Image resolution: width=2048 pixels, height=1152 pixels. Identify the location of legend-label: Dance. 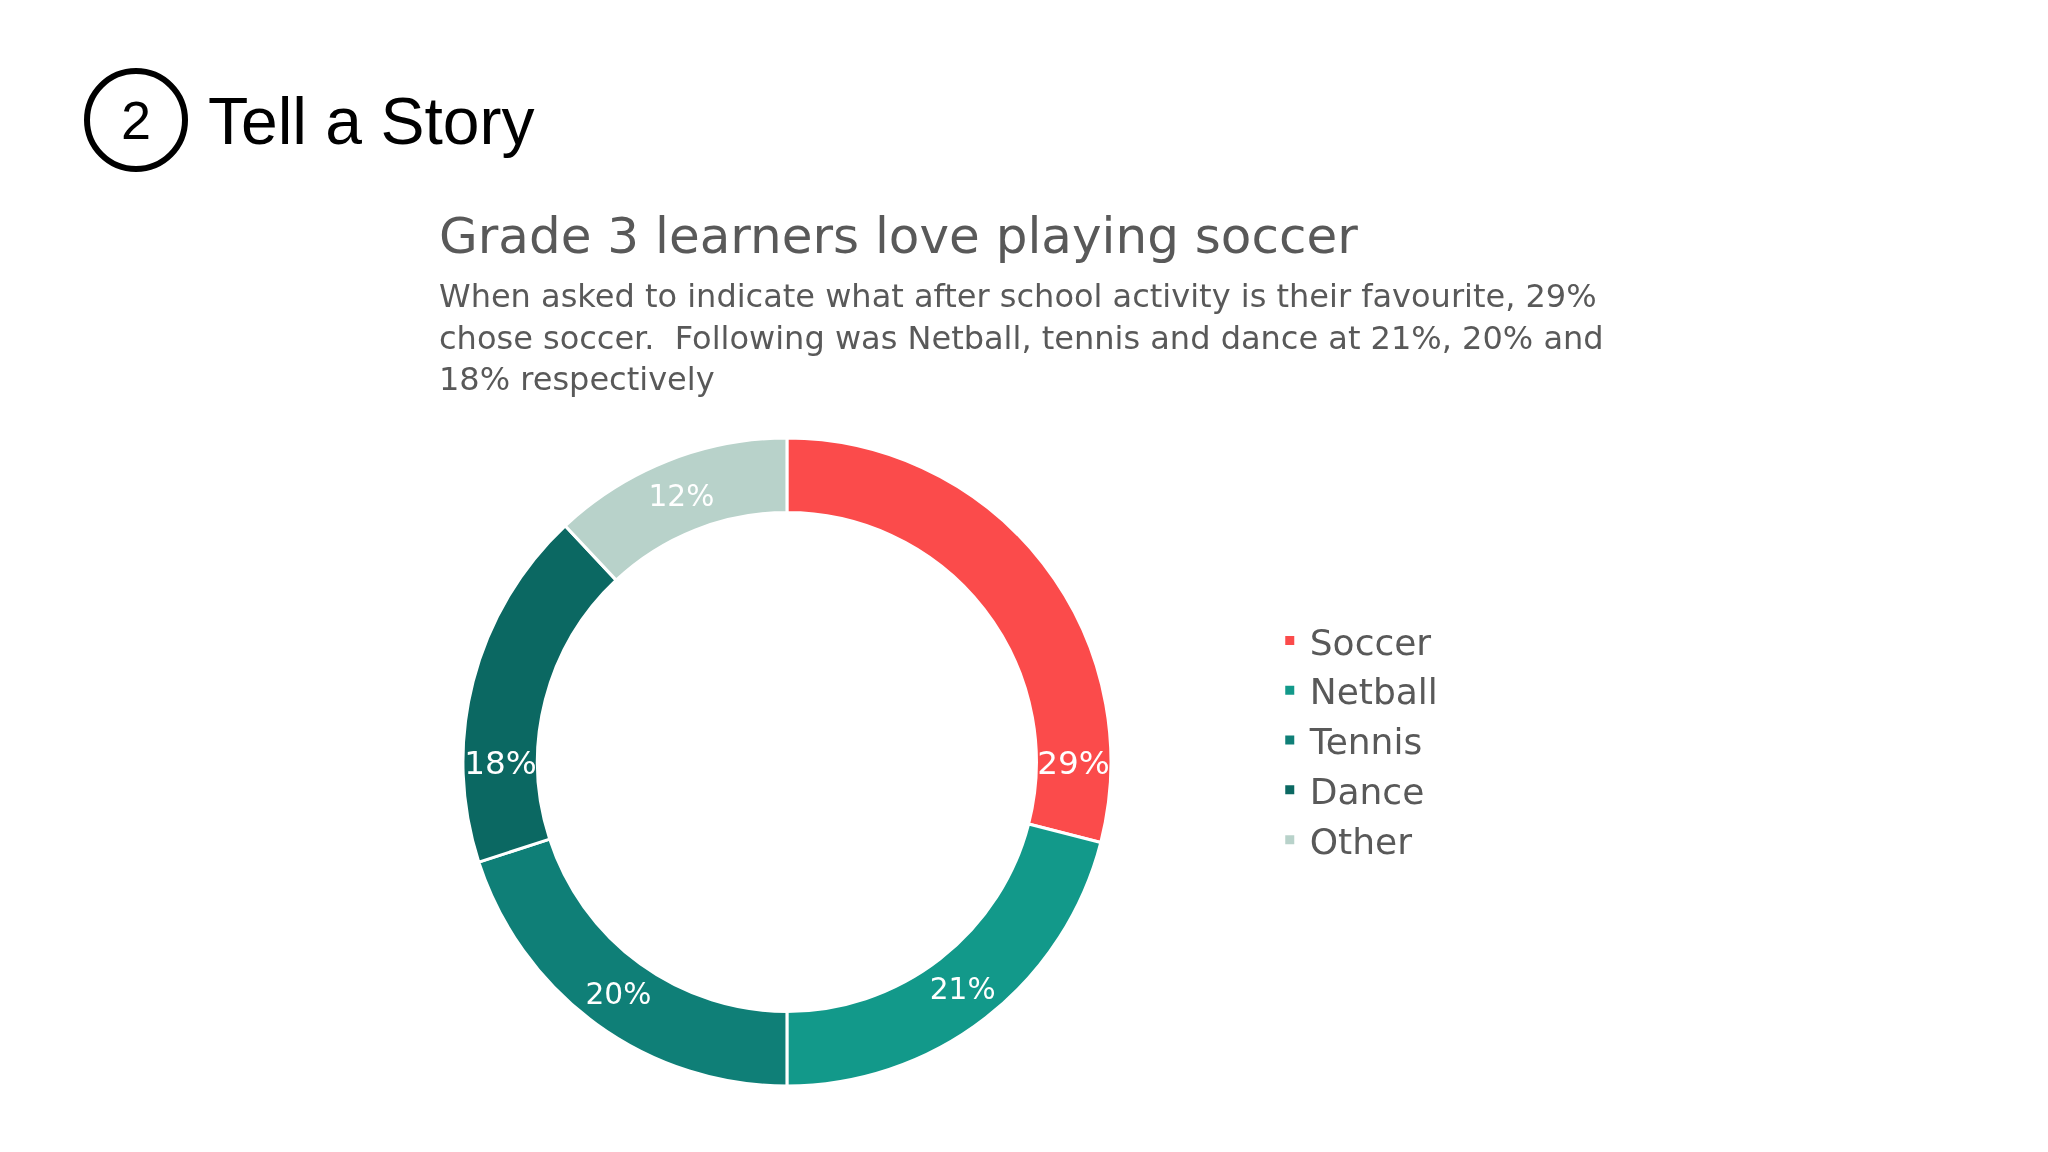
(1367, 791).